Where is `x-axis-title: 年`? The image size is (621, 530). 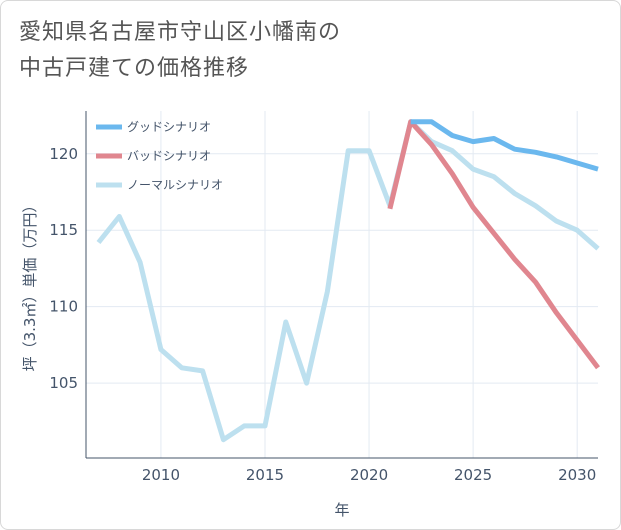 x-axis-title: 年 is located at coordinates (341, 510).